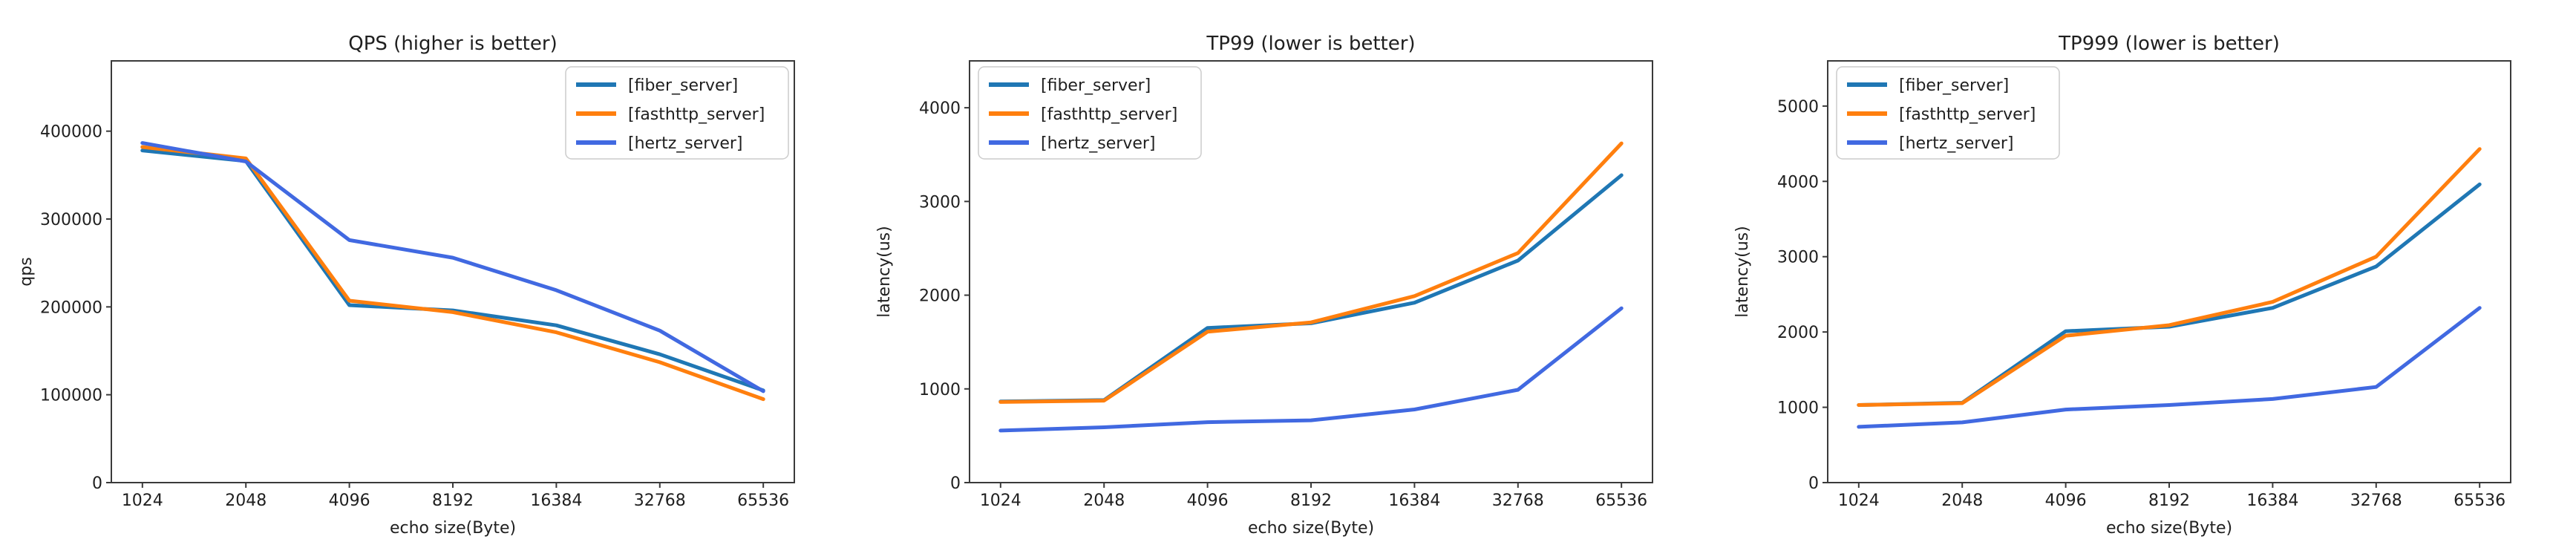 The width and height of the screenshot is (2576, 542). I want to click on y-tick-label: 200000, so click(71, 307).